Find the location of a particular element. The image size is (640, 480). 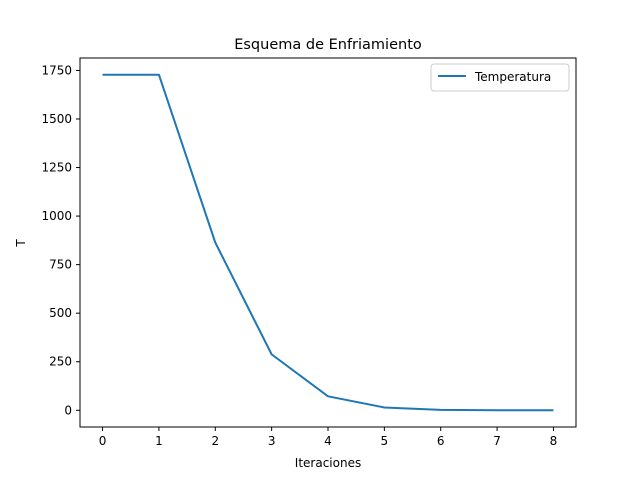

x-tick-label: 6 is located at coordinates (441, 441).